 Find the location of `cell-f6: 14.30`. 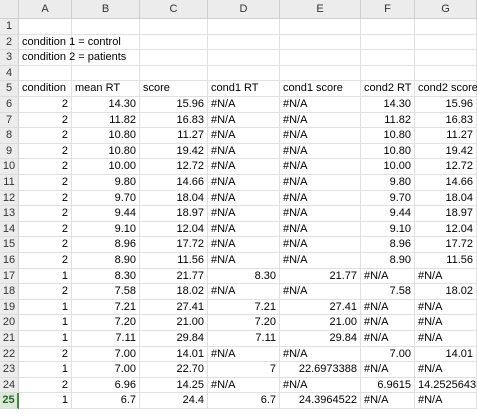

cell-f6: 14.30 is located at coordinates (388, 105).